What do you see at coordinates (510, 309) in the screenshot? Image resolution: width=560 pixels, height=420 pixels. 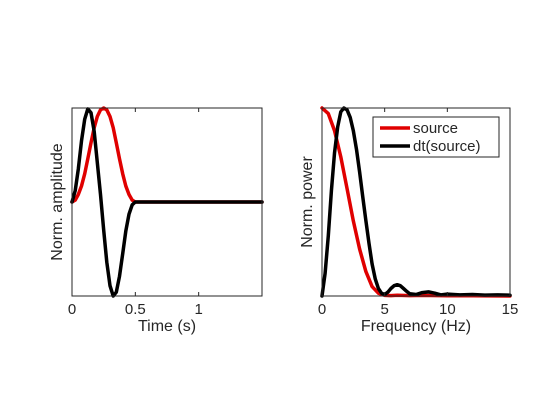 I see `frequency-x-tick-label: 15` at bounding box center [510, 309].